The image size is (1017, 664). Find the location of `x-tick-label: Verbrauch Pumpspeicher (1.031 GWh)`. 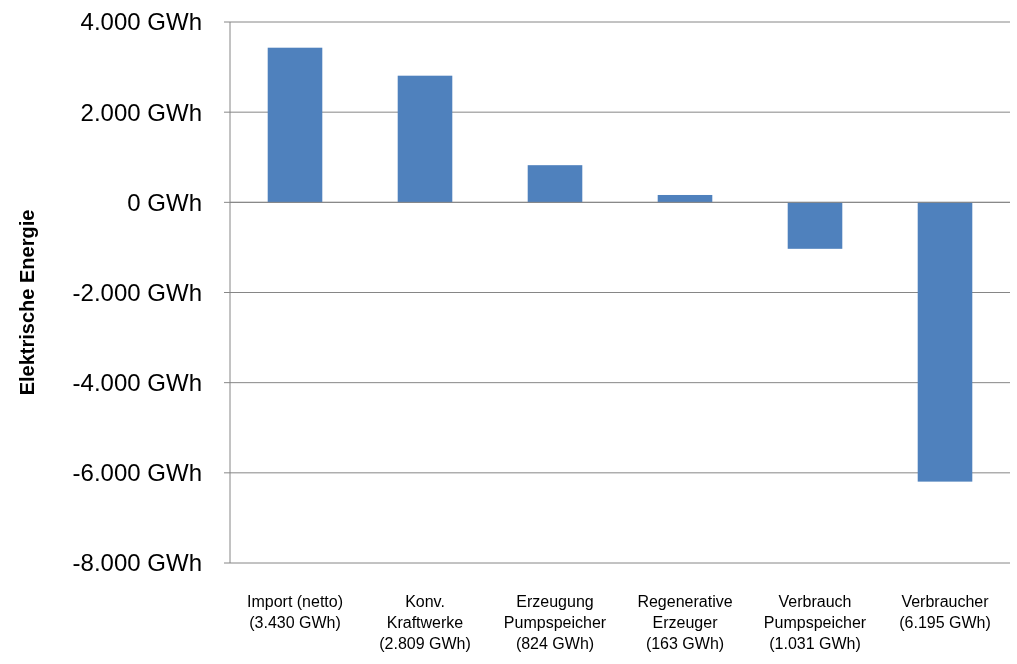

x-tick-label: Verbrauch Pumpspeicher (1.031 GWh) is located at coordinates (815, 622).